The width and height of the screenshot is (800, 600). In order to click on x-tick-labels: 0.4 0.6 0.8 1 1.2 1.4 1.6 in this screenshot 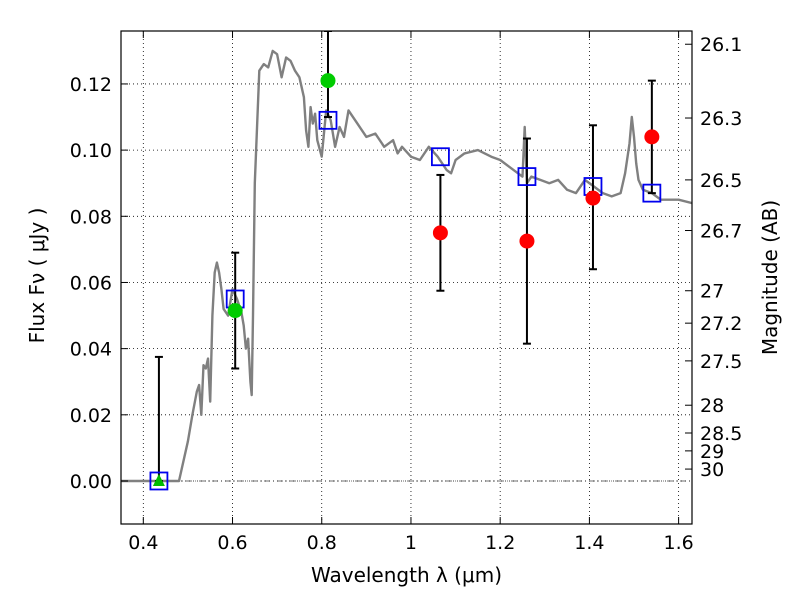, I will do `click(411, 543)`.